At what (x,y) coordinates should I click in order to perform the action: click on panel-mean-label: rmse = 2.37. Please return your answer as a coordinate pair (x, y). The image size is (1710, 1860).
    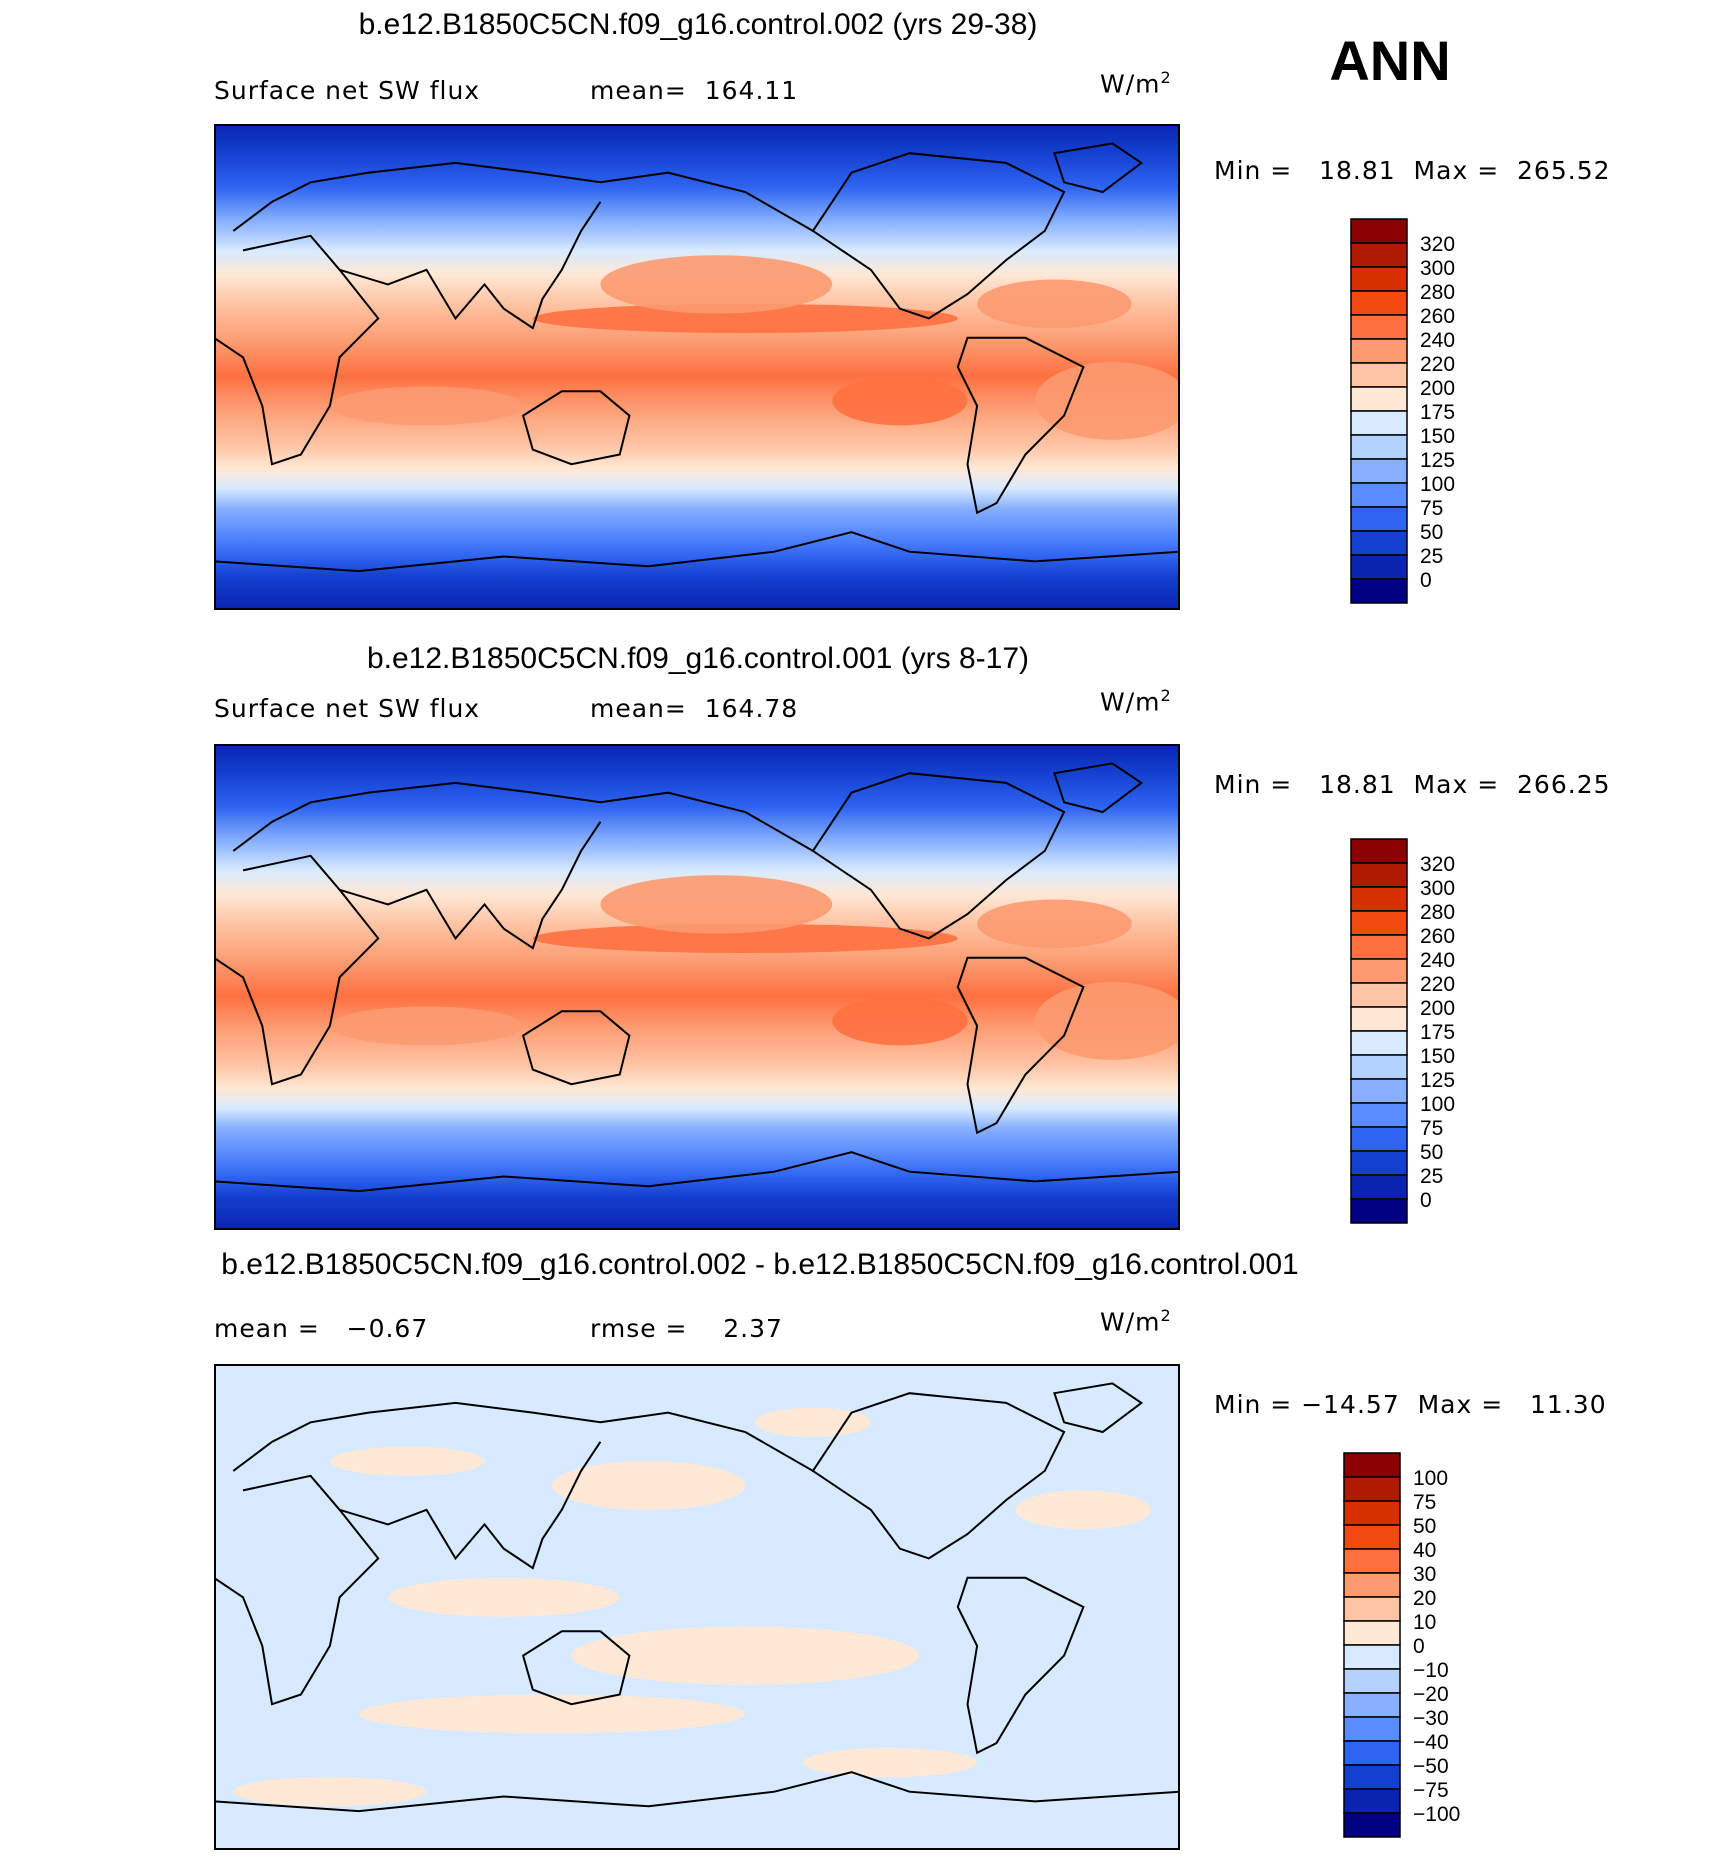
    Looking at the image, I should click on (686, 1328).